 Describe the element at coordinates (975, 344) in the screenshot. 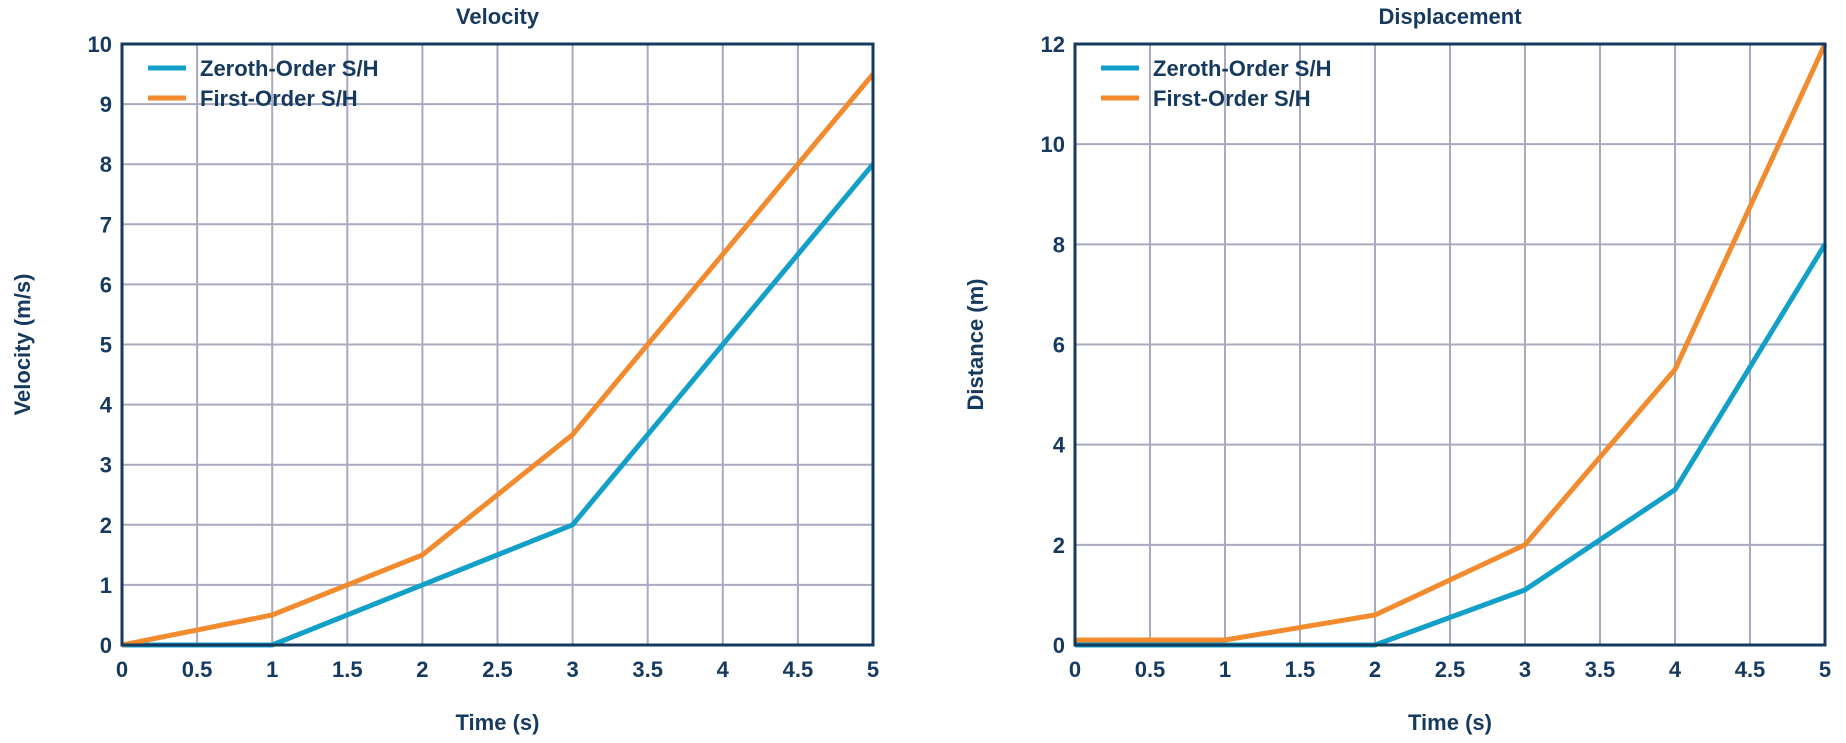

I see `y-axis-label: Distance (m)` at that location.